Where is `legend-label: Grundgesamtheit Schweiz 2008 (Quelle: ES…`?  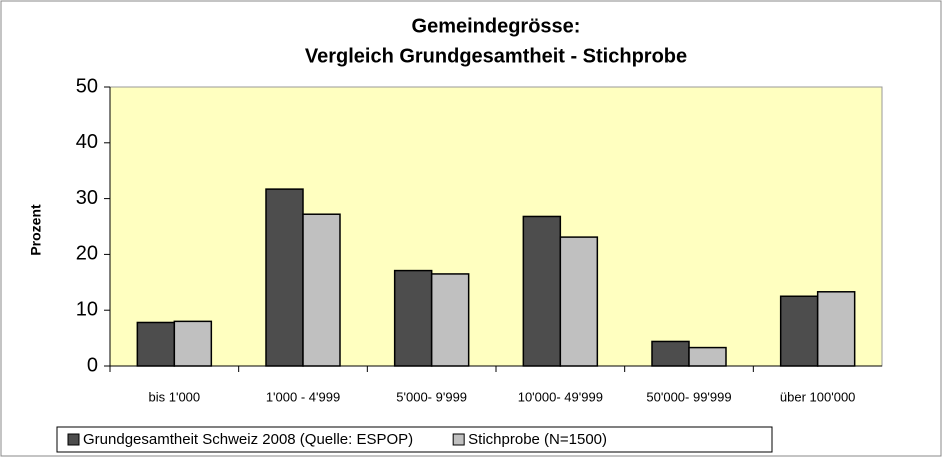
legend-label: Grundgesamtheit Schweiz 2008 (Quelle: ES… is located at coordinates (248, 439).